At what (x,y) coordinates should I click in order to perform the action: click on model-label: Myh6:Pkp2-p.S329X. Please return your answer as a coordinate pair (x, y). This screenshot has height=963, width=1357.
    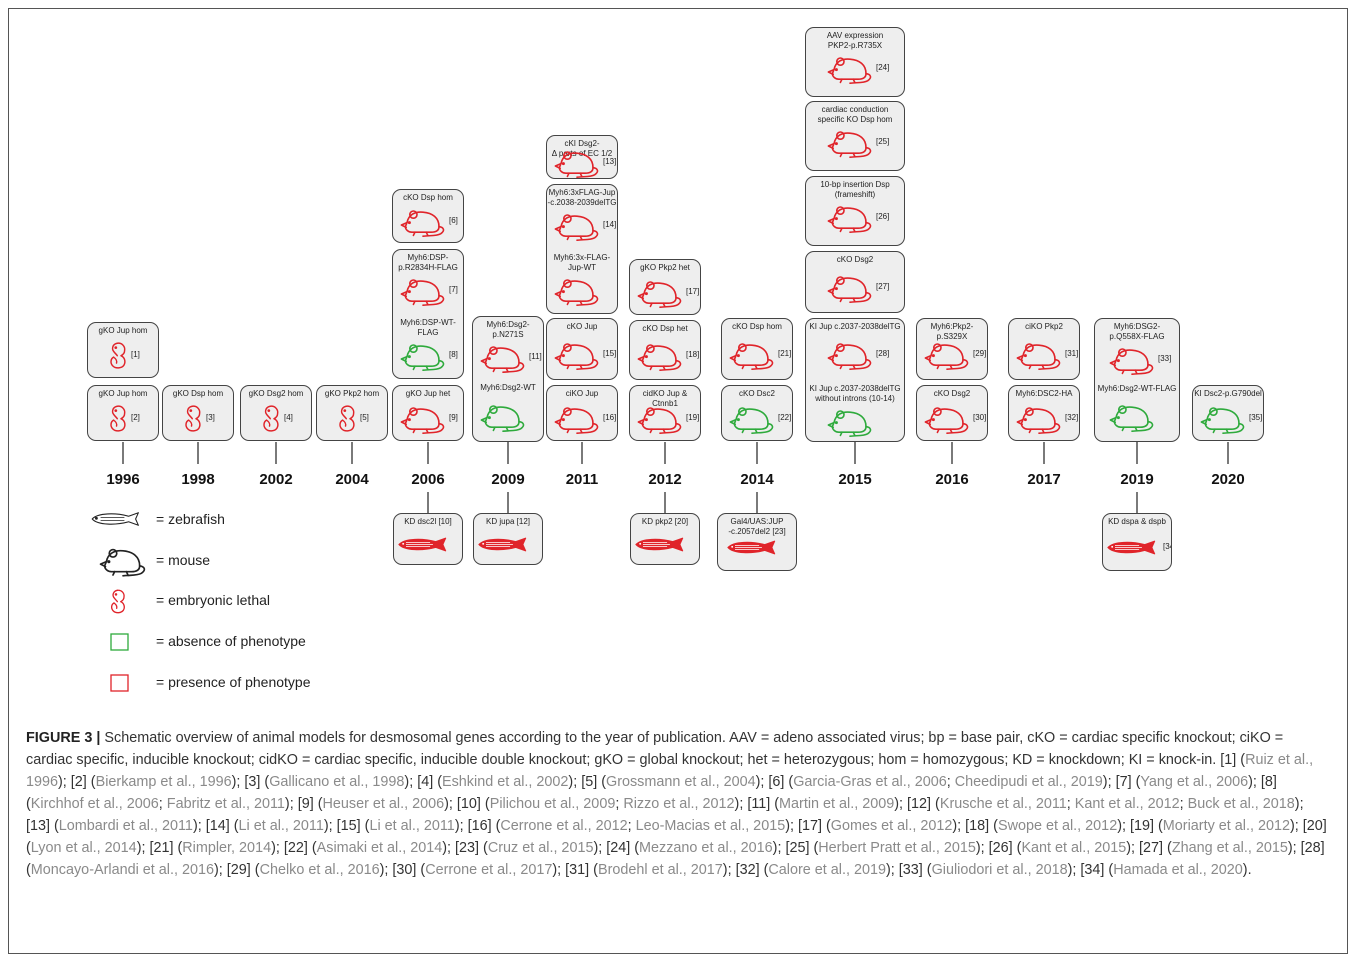
    Looking at the image, I should click on (952, 332).